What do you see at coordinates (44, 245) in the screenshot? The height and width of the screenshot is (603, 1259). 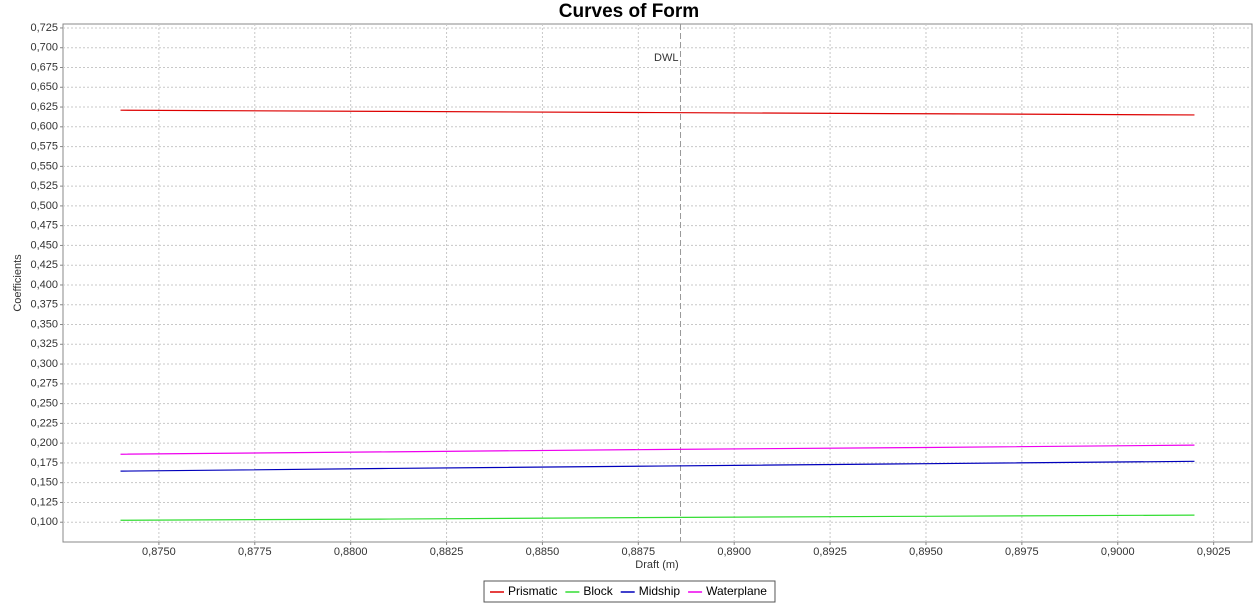 I see `y-tick-label: 0,450` at bounding box center [44, 245].